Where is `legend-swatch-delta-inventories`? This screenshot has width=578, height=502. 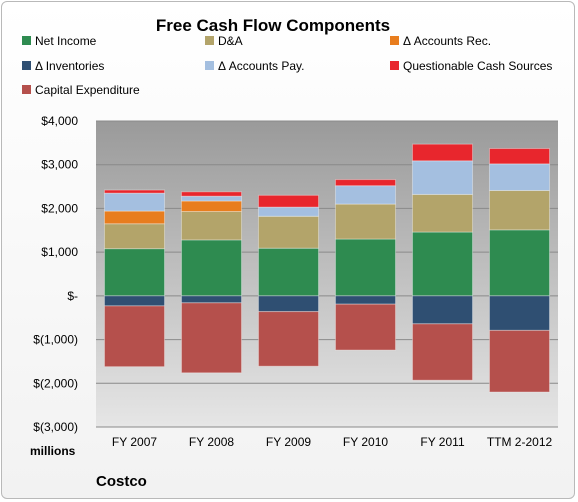 legend-swatch-delta-inventories is located at coordinates (26, 65).